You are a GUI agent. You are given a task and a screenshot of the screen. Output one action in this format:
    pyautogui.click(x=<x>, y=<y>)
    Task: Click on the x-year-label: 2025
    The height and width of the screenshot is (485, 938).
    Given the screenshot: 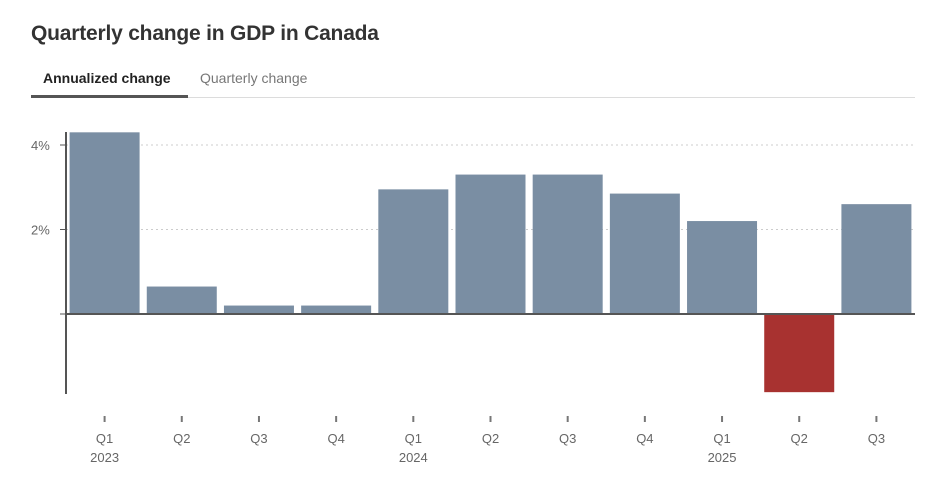 What is the action you would take?
    pyautogui.click(x=722, y=457)
    